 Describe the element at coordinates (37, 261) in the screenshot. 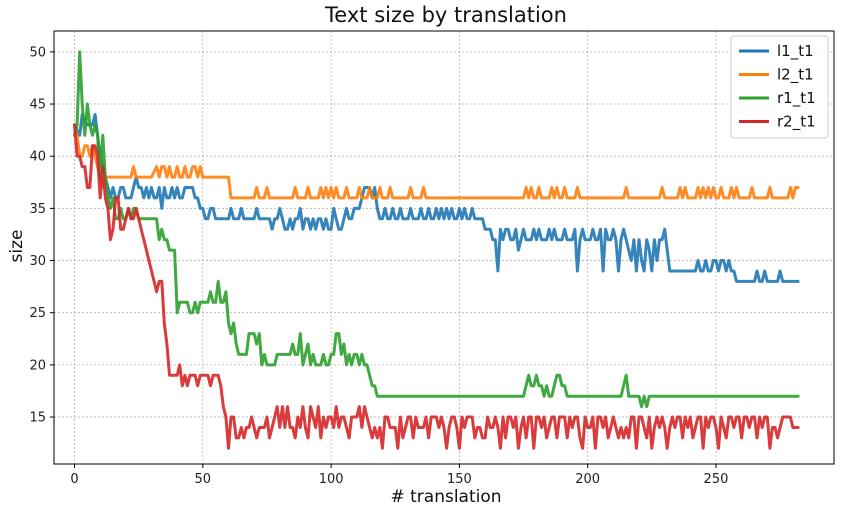

I see `y-tick-label: 30` at that location.